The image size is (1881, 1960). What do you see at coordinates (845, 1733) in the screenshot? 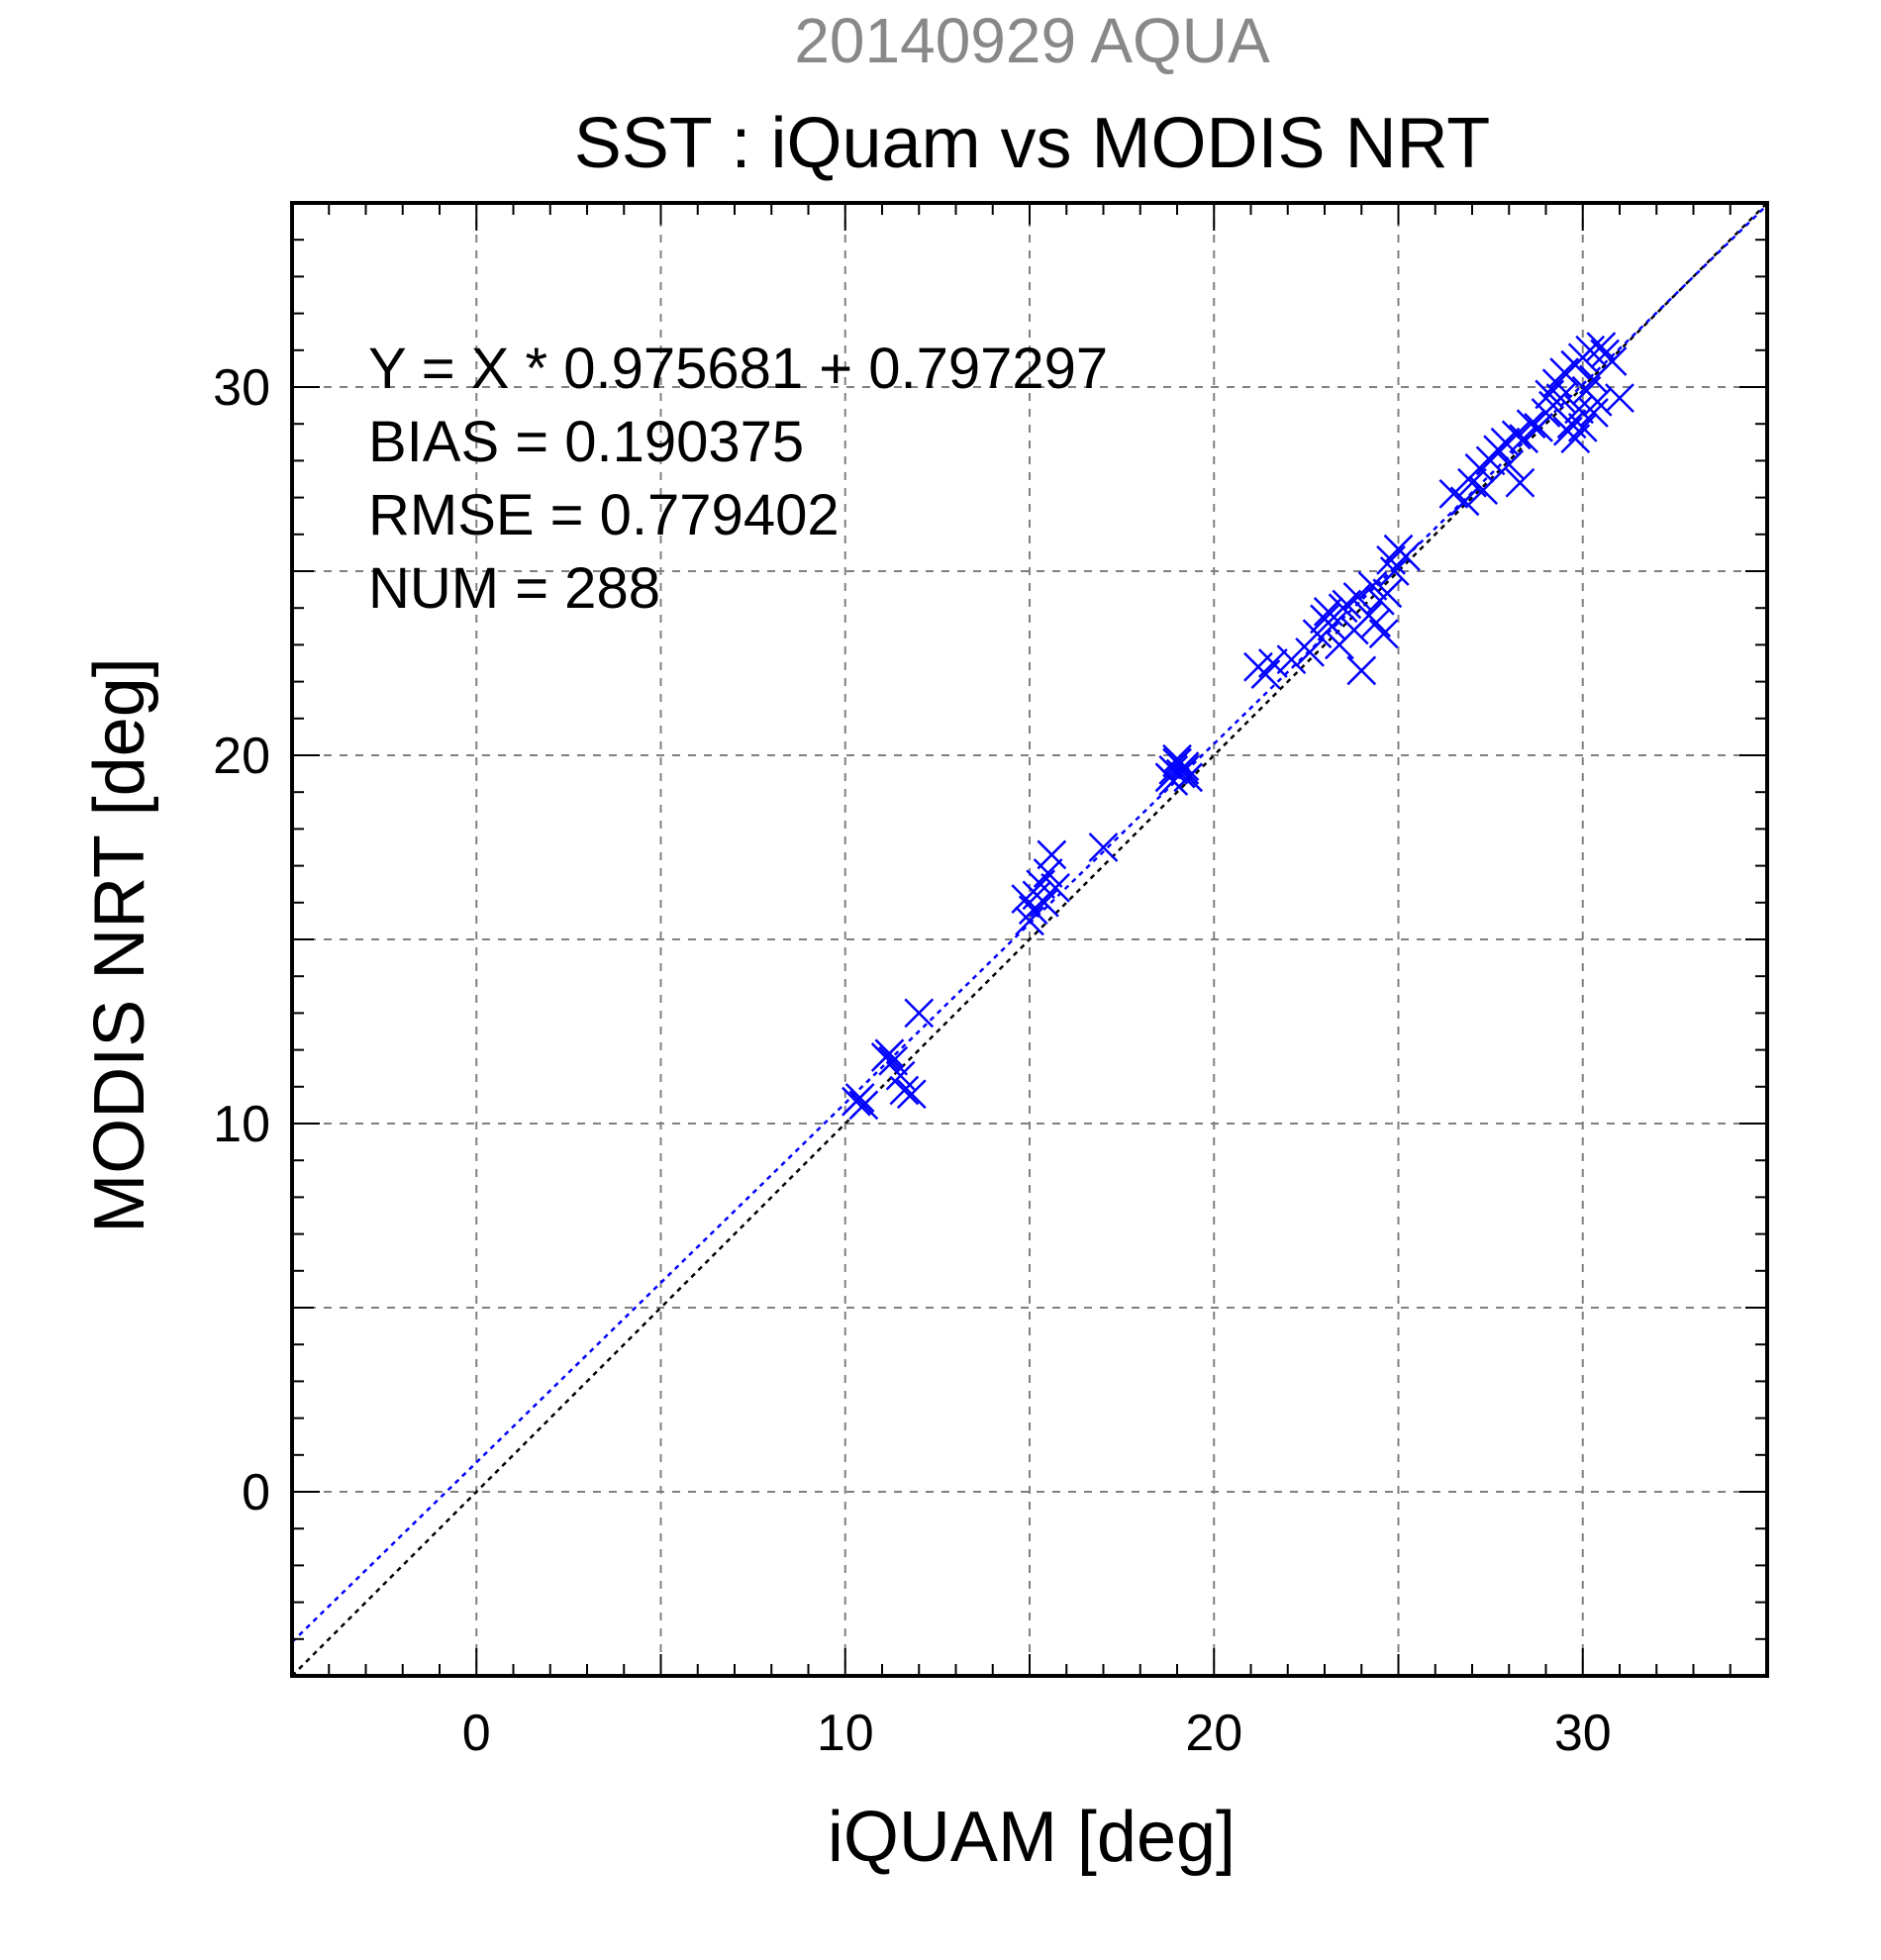
I see `x-tick-label: 10` at bounding box center [845, 1733].